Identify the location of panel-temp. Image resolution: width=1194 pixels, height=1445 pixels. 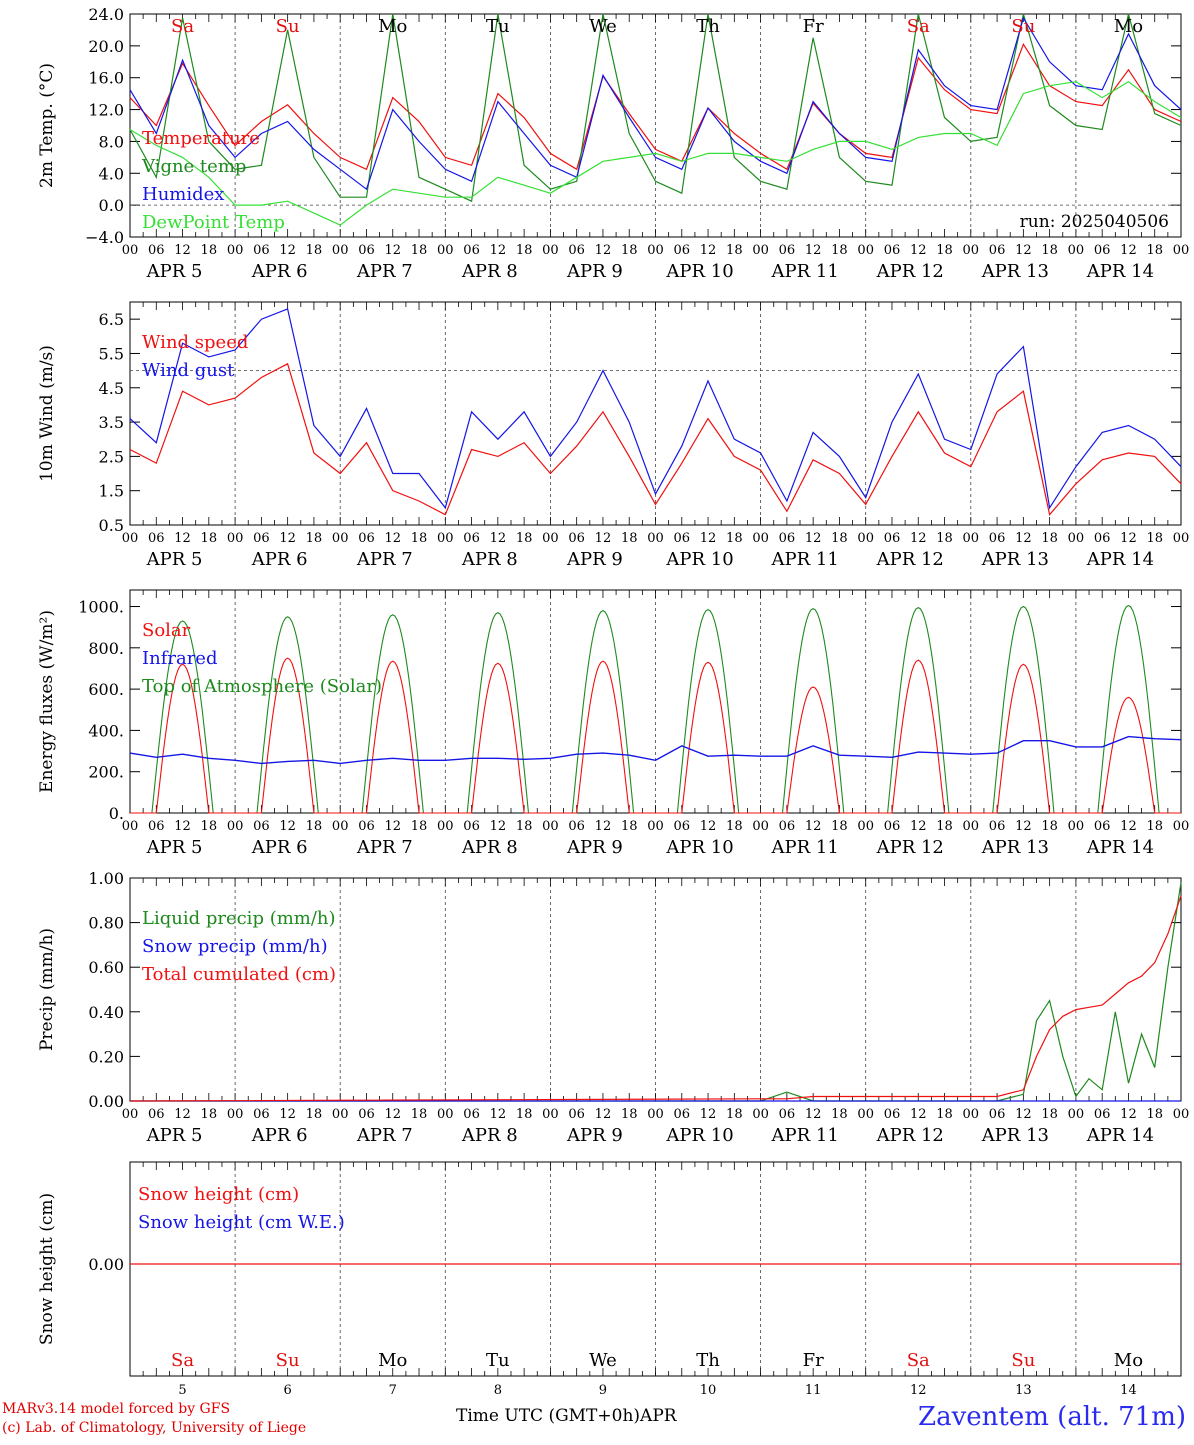
(655, 125).